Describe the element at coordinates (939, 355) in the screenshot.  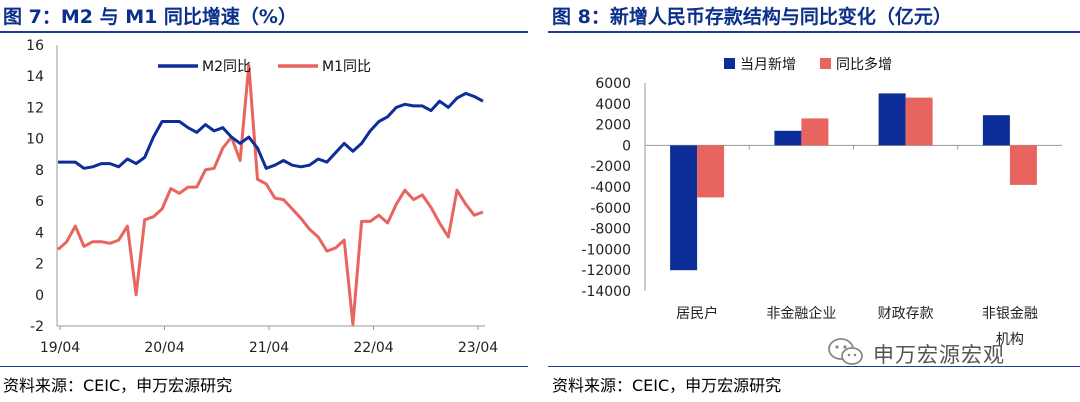
I see `watermark-text: 申万宏源宏观` at that location.